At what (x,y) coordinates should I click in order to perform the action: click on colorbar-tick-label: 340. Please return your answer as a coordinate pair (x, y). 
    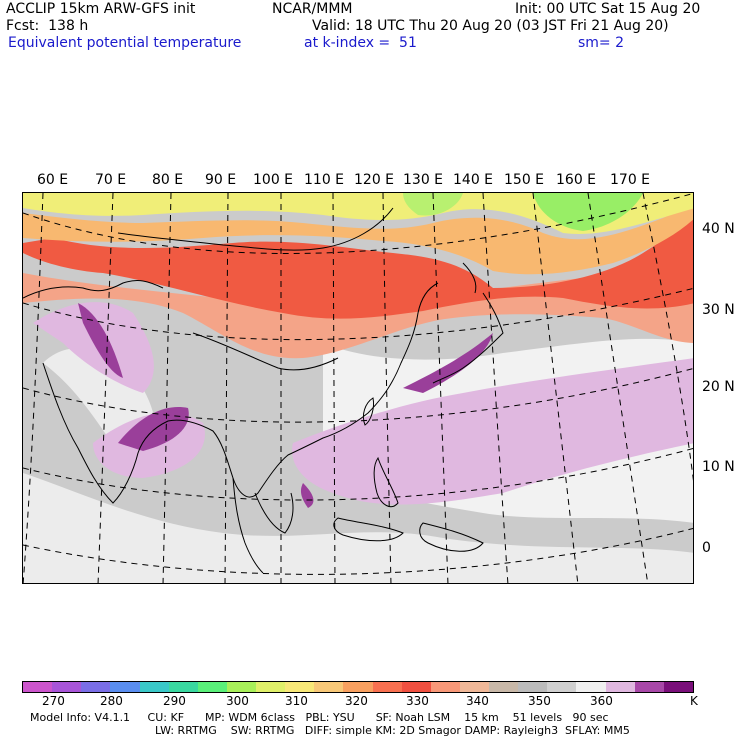
    Looking at the image, I should click on (477, 701).